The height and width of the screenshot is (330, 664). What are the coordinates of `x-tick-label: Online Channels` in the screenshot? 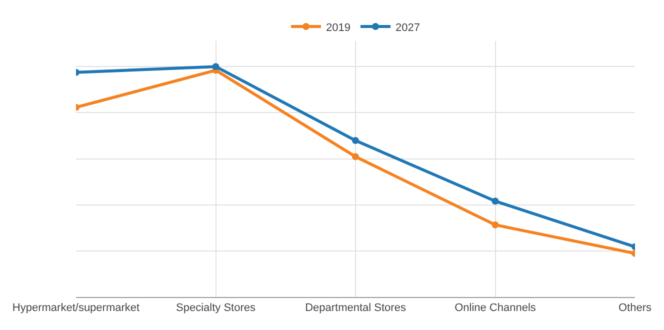 It's located at (495, 308).